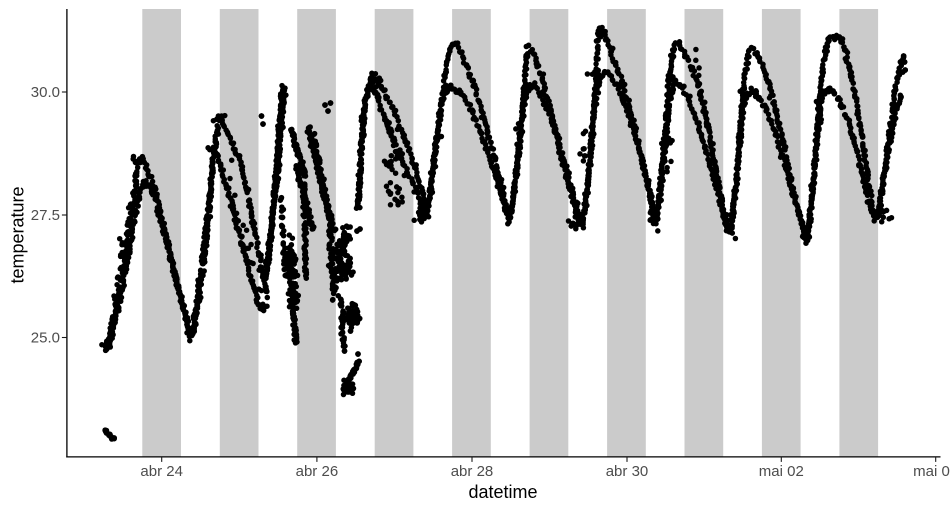 Image resolution: width=950 pixels, height=517 pixels. Describe the element at coordinates (627, 471) in the screenshot. I see `svg-text: abr 30` at that location.